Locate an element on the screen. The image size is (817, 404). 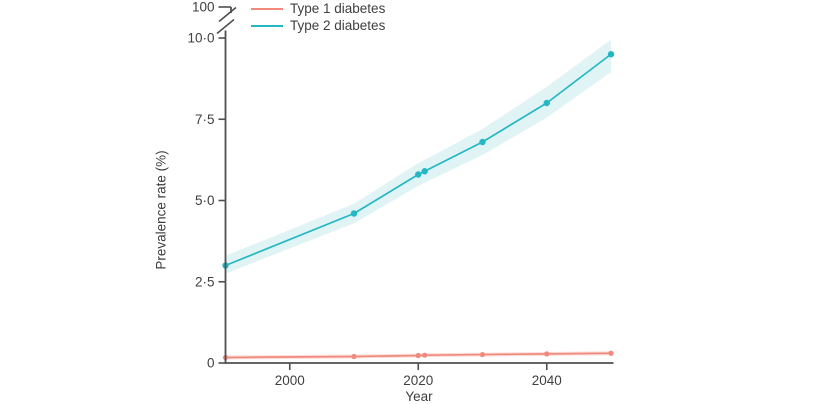
type-1-diabetes-point-2021 is located at coordinates (425, 355).